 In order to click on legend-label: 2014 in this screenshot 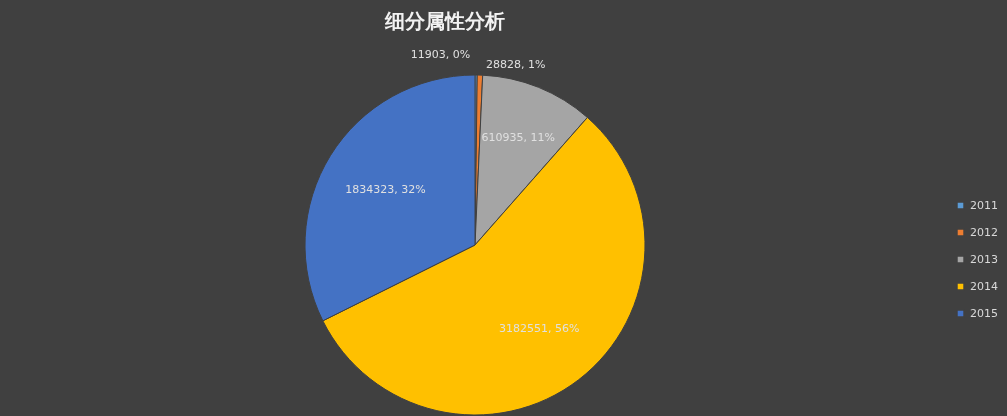, I will do `click(984, 286)`.